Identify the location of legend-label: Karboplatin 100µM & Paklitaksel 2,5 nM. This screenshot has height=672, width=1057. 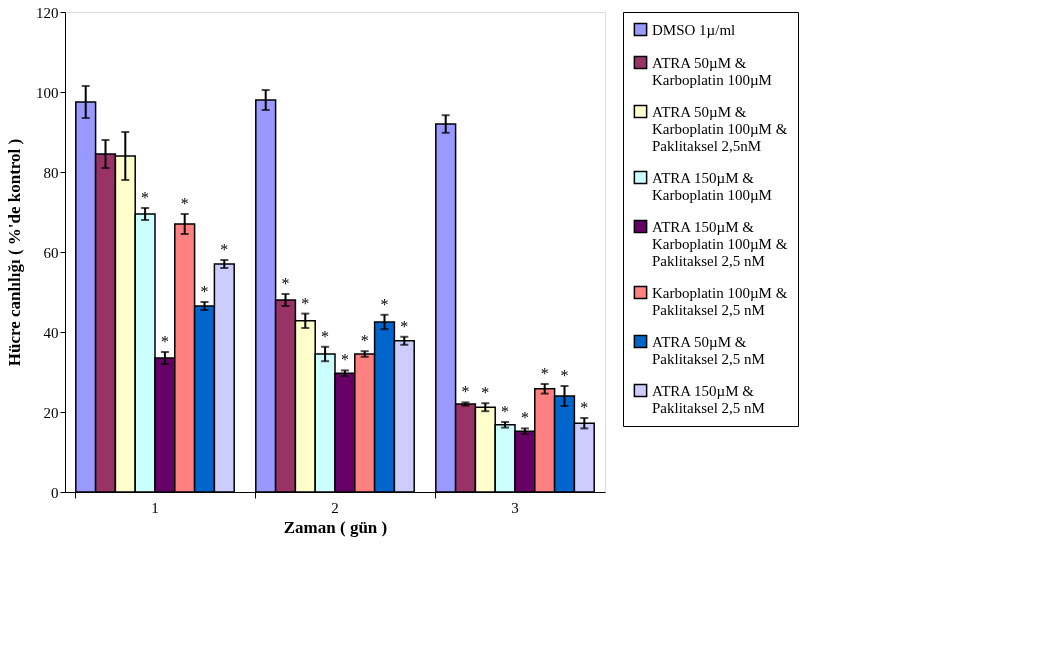
(720, 301).